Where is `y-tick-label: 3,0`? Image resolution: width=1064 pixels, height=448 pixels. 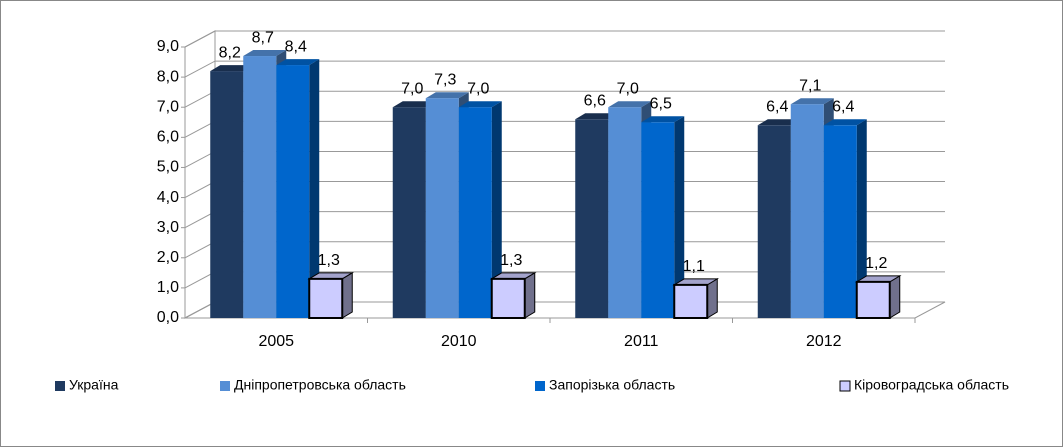 y-tick-label: 3,0 is located at coordinates (168, 227).